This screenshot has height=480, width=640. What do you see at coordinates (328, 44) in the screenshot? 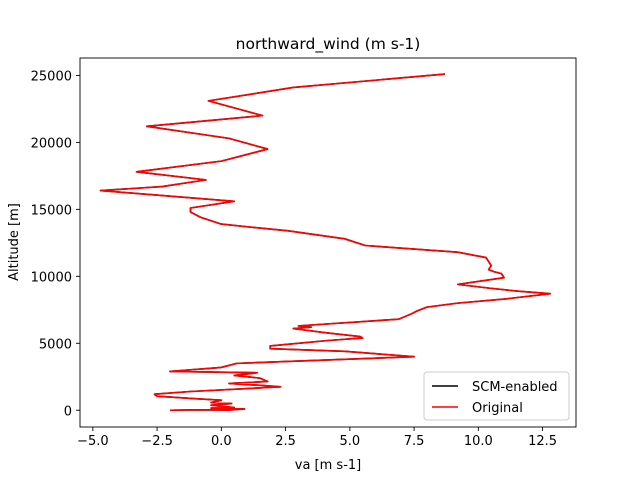
I see `chart-title: northward_wind (m s-1)` at bounding box center [328, 44].